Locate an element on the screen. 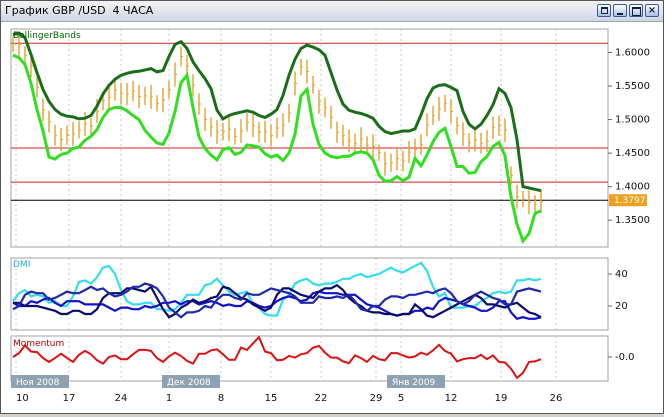 This screenshot has height=417, width=664. maximize-button is located at coordinates (636, 10).